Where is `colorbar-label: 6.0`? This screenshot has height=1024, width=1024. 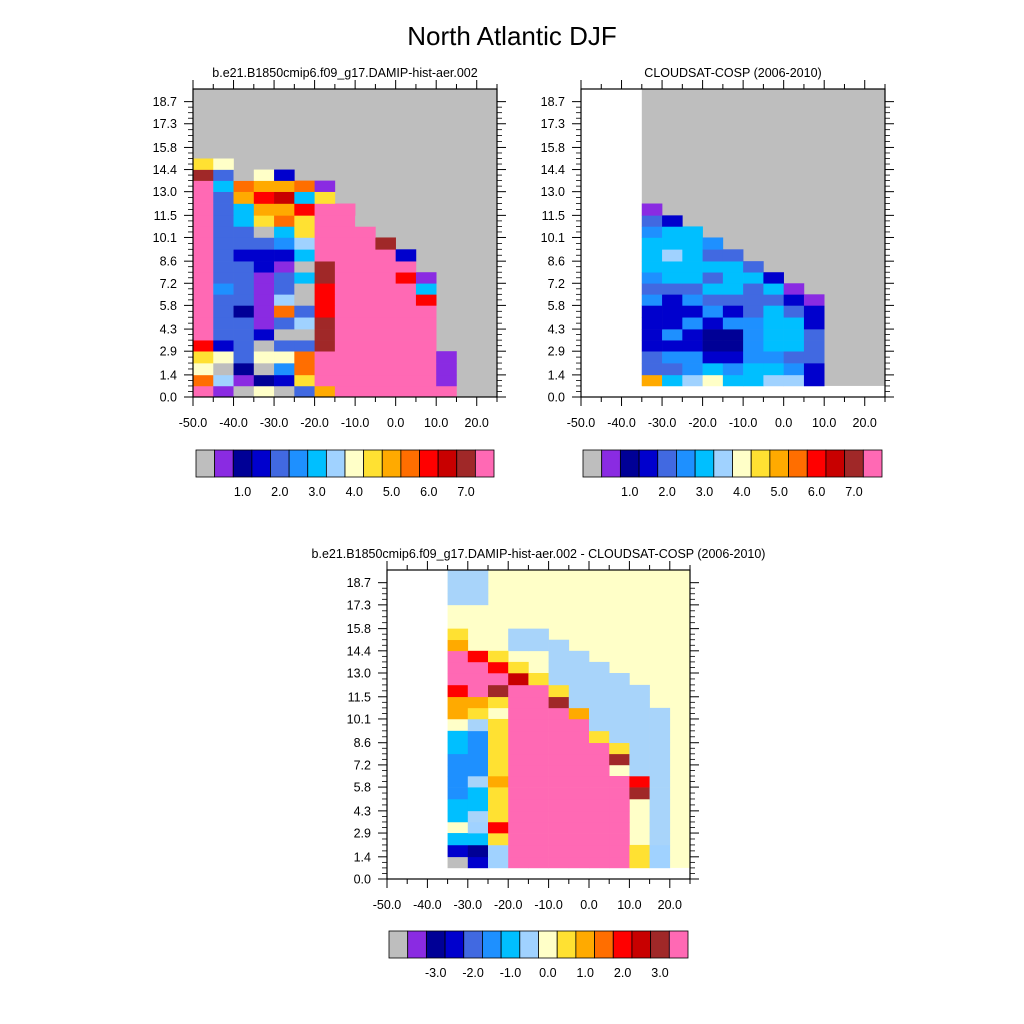
colorbar-label: 6.0 is located at coordinates (428, 492).